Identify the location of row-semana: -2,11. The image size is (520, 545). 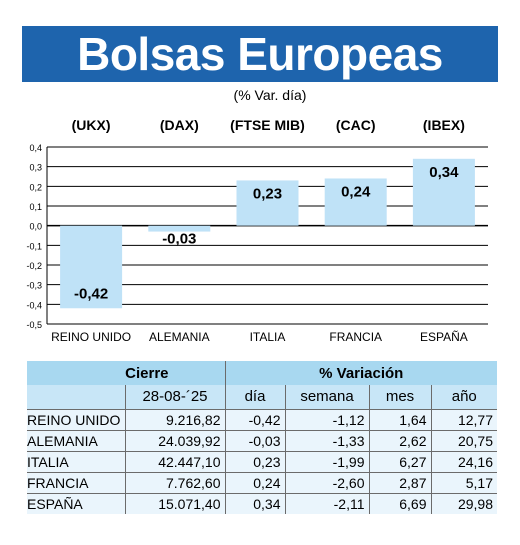
(326, 503).